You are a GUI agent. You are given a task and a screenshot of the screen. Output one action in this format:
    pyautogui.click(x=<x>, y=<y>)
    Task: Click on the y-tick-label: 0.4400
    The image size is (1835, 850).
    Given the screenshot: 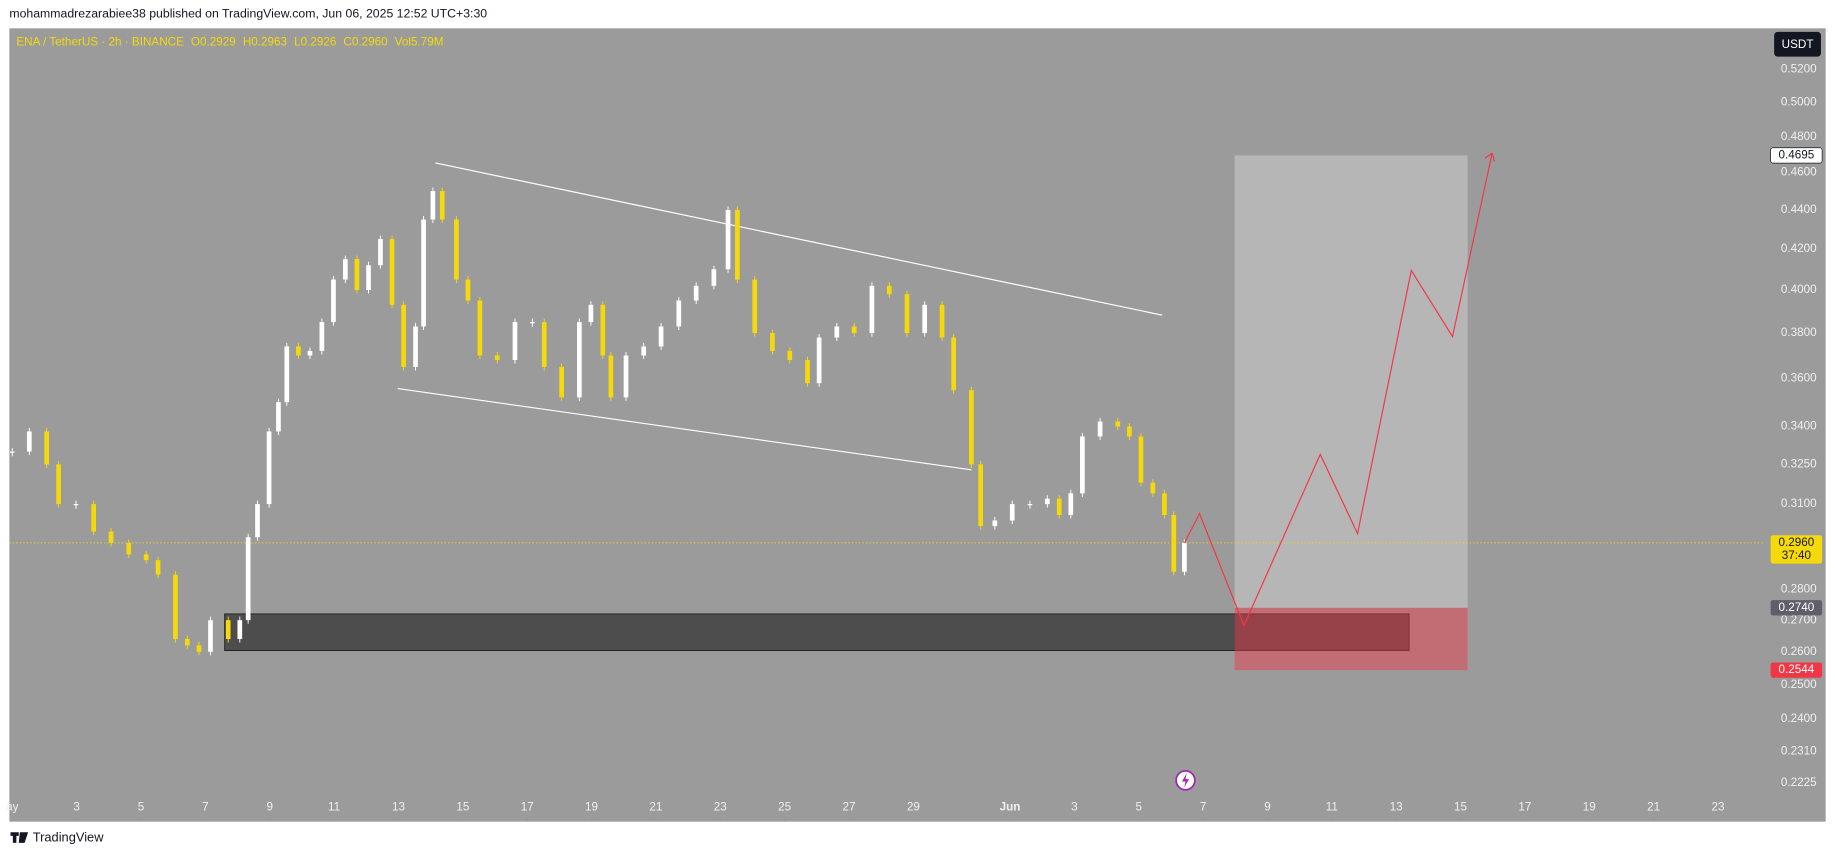 What is the action you would take?
    pyautogui.click(x=1799, y=209)
    